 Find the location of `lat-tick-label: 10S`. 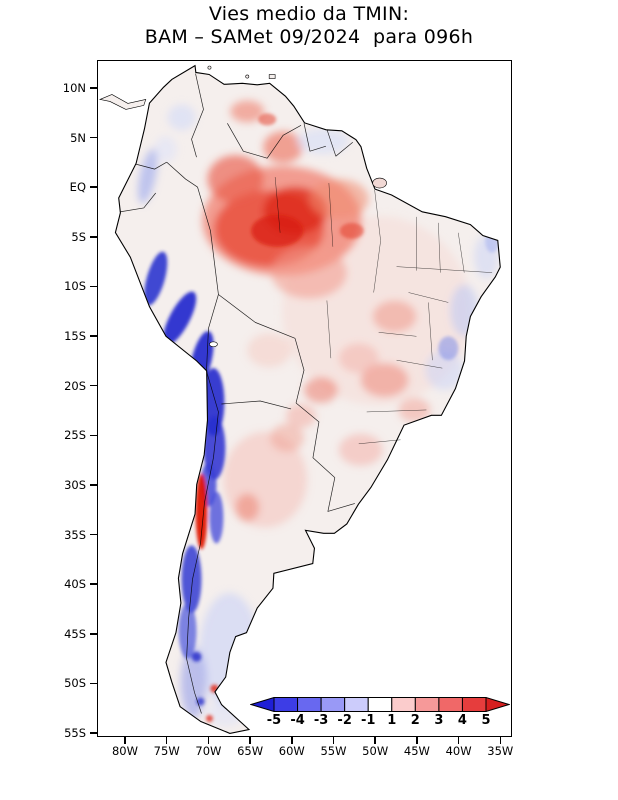

lat-tick-label: 10S is located at coordinates (75, 286).